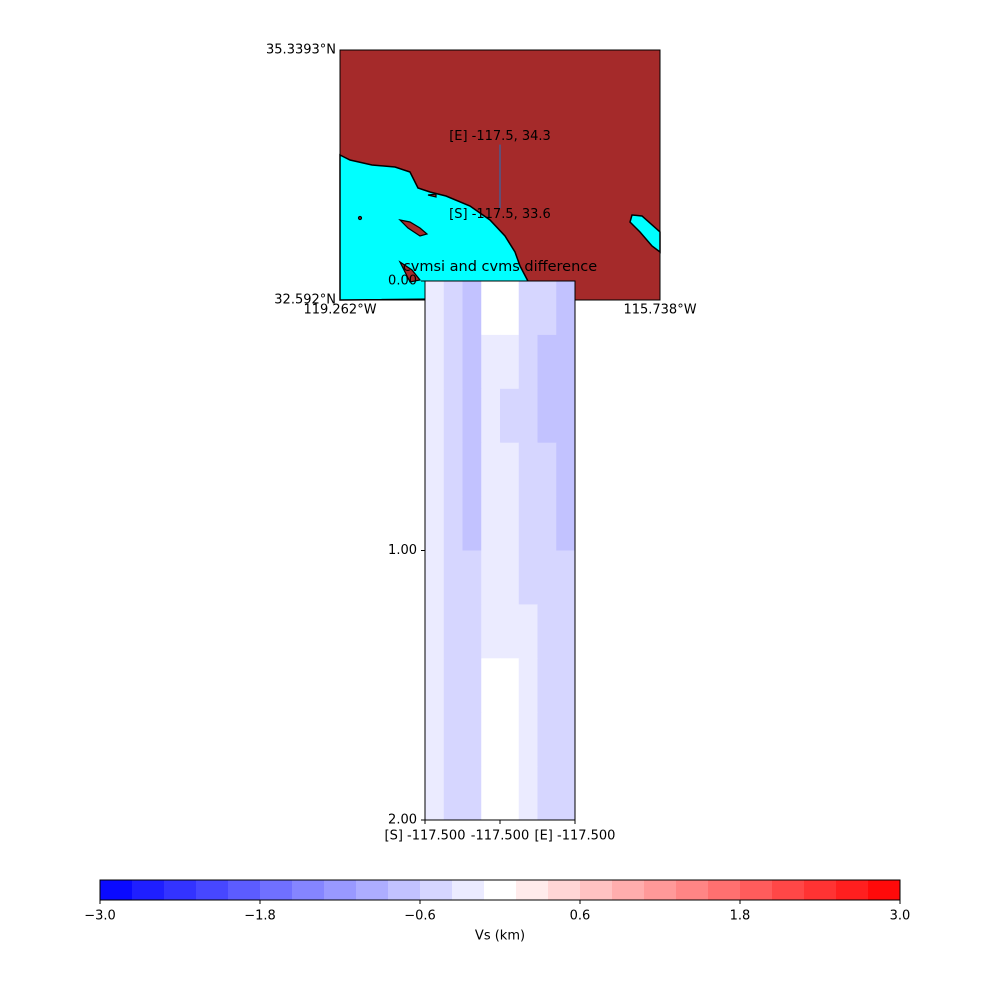  What do you see at coordinates (100, 916) in the screenshot?
I see `colorbar-tick-label: −3.0` at bounding box center [100, 916].